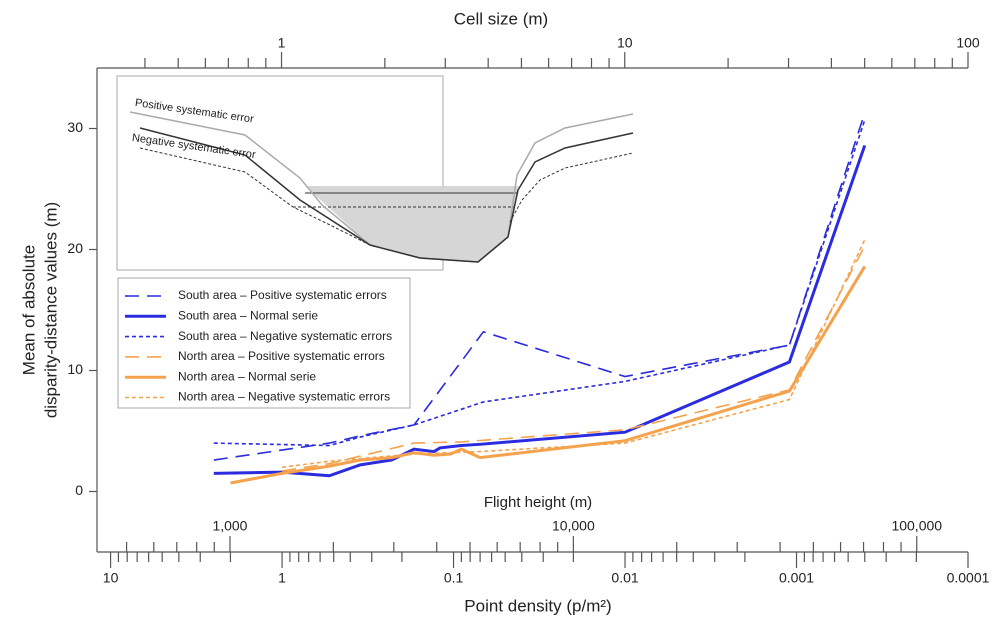  I want to click on x3-axis-title: Flight height (m), so click(538, 502).